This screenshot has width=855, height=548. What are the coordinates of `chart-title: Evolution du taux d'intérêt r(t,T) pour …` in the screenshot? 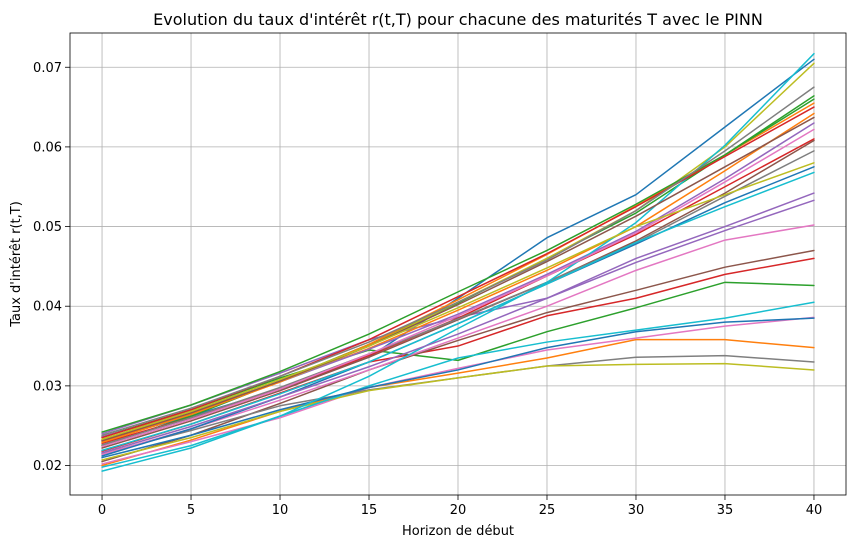 It's located at (458, 19).